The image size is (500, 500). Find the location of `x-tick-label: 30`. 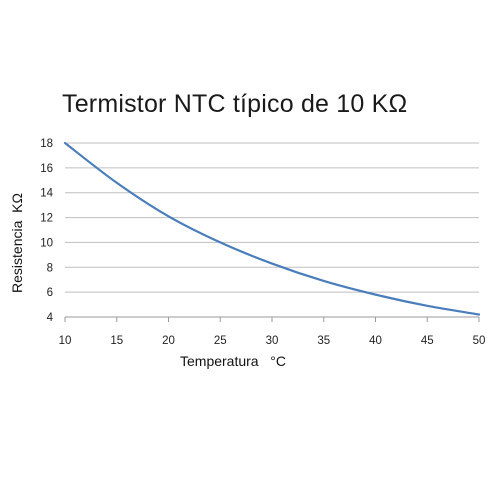

x-tick-label: 30 is located at coordinates (272, 341).